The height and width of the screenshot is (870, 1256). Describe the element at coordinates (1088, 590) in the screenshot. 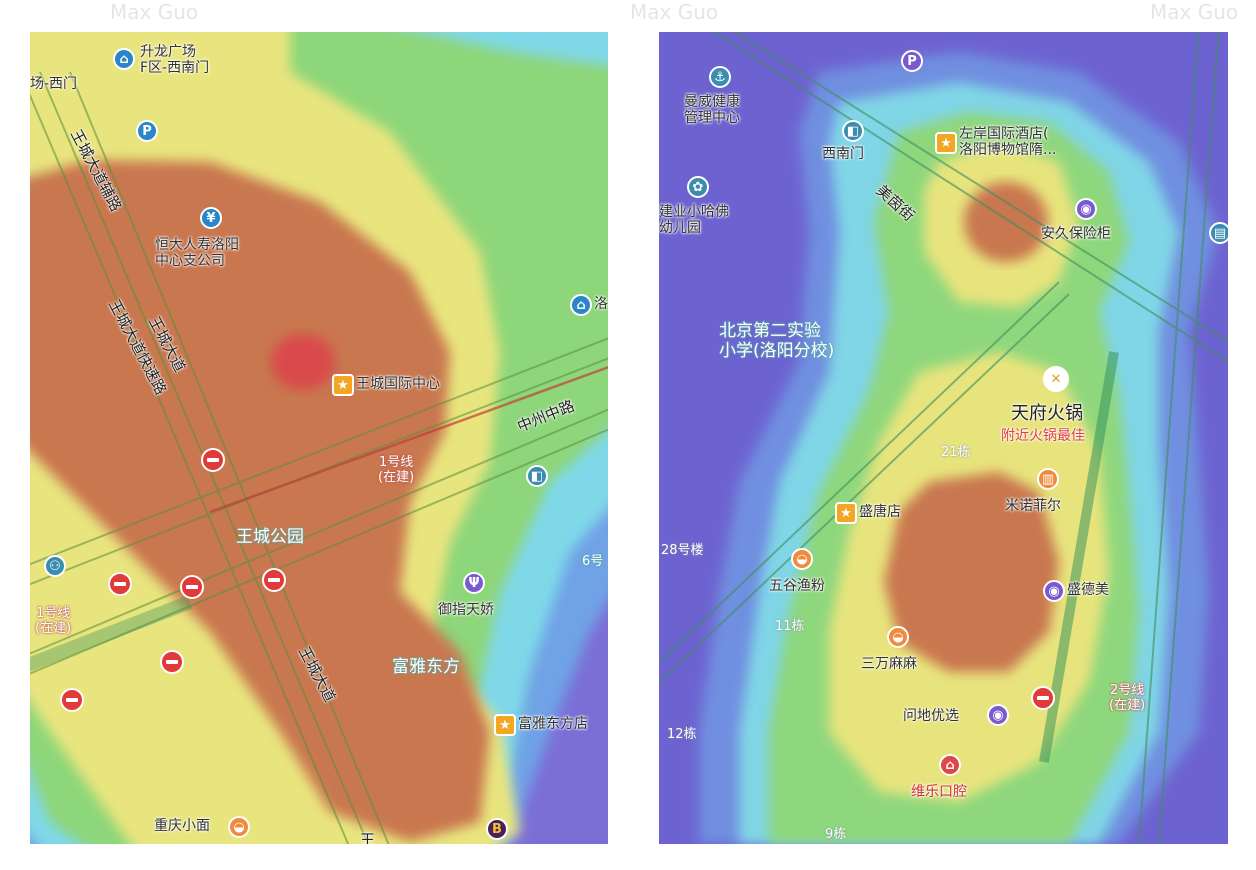

I see `poi-shengdemei: 盛德美` at that location.